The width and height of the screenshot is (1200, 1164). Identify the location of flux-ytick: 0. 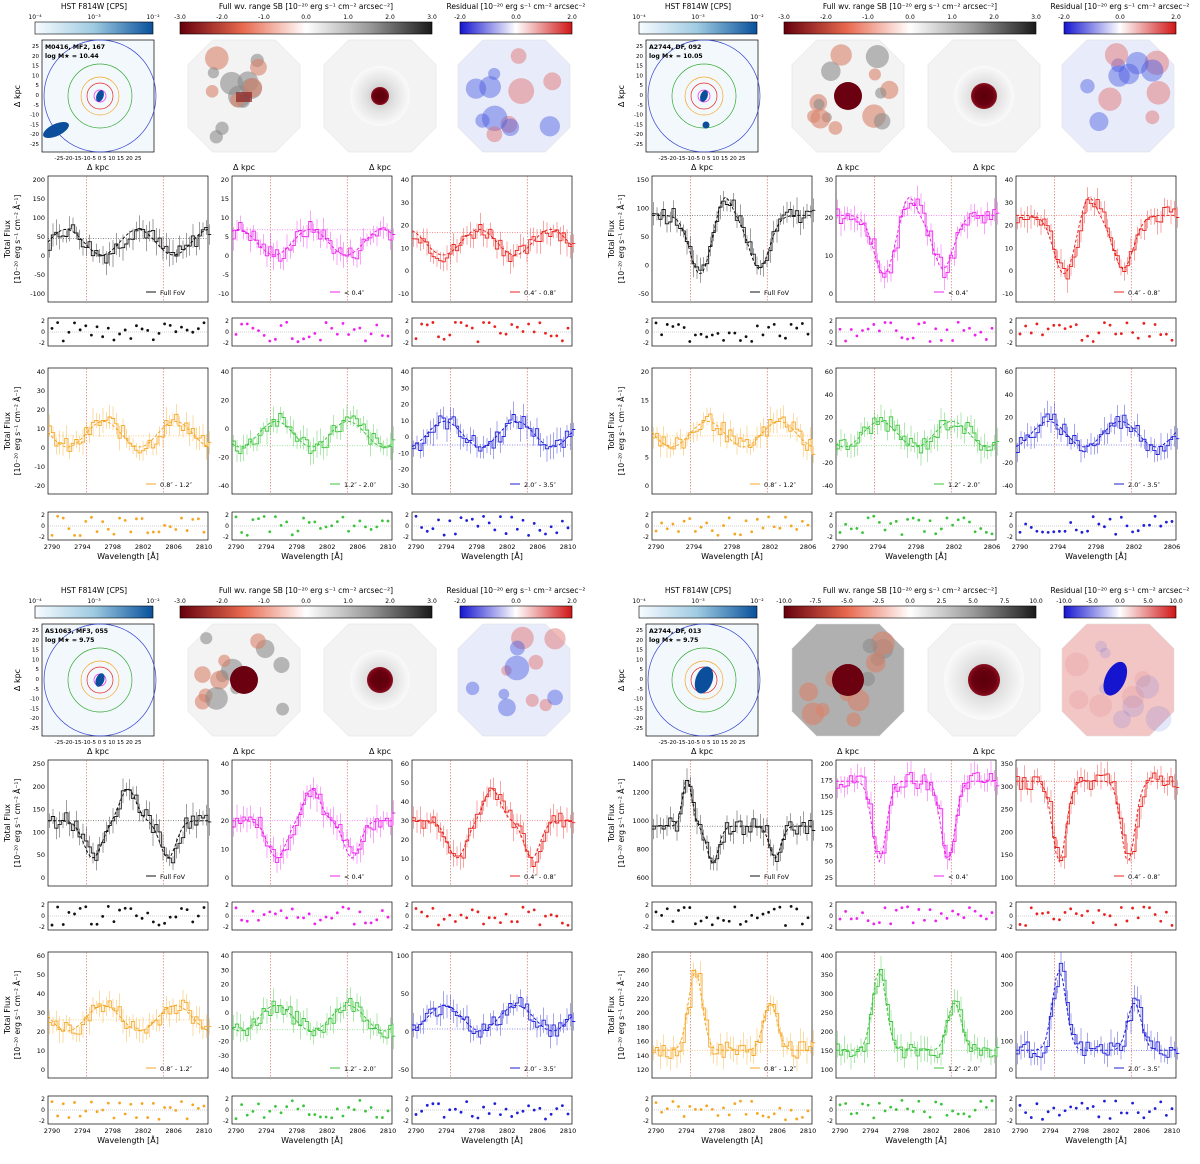
(831, 294).